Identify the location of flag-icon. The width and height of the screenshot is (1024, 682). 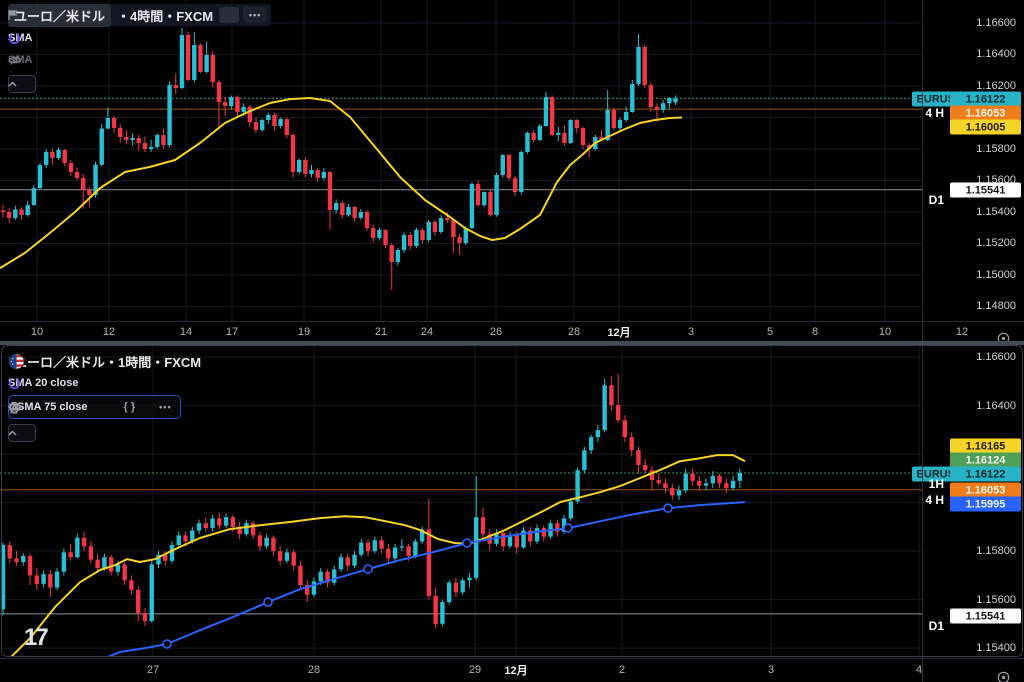
(124, 15).